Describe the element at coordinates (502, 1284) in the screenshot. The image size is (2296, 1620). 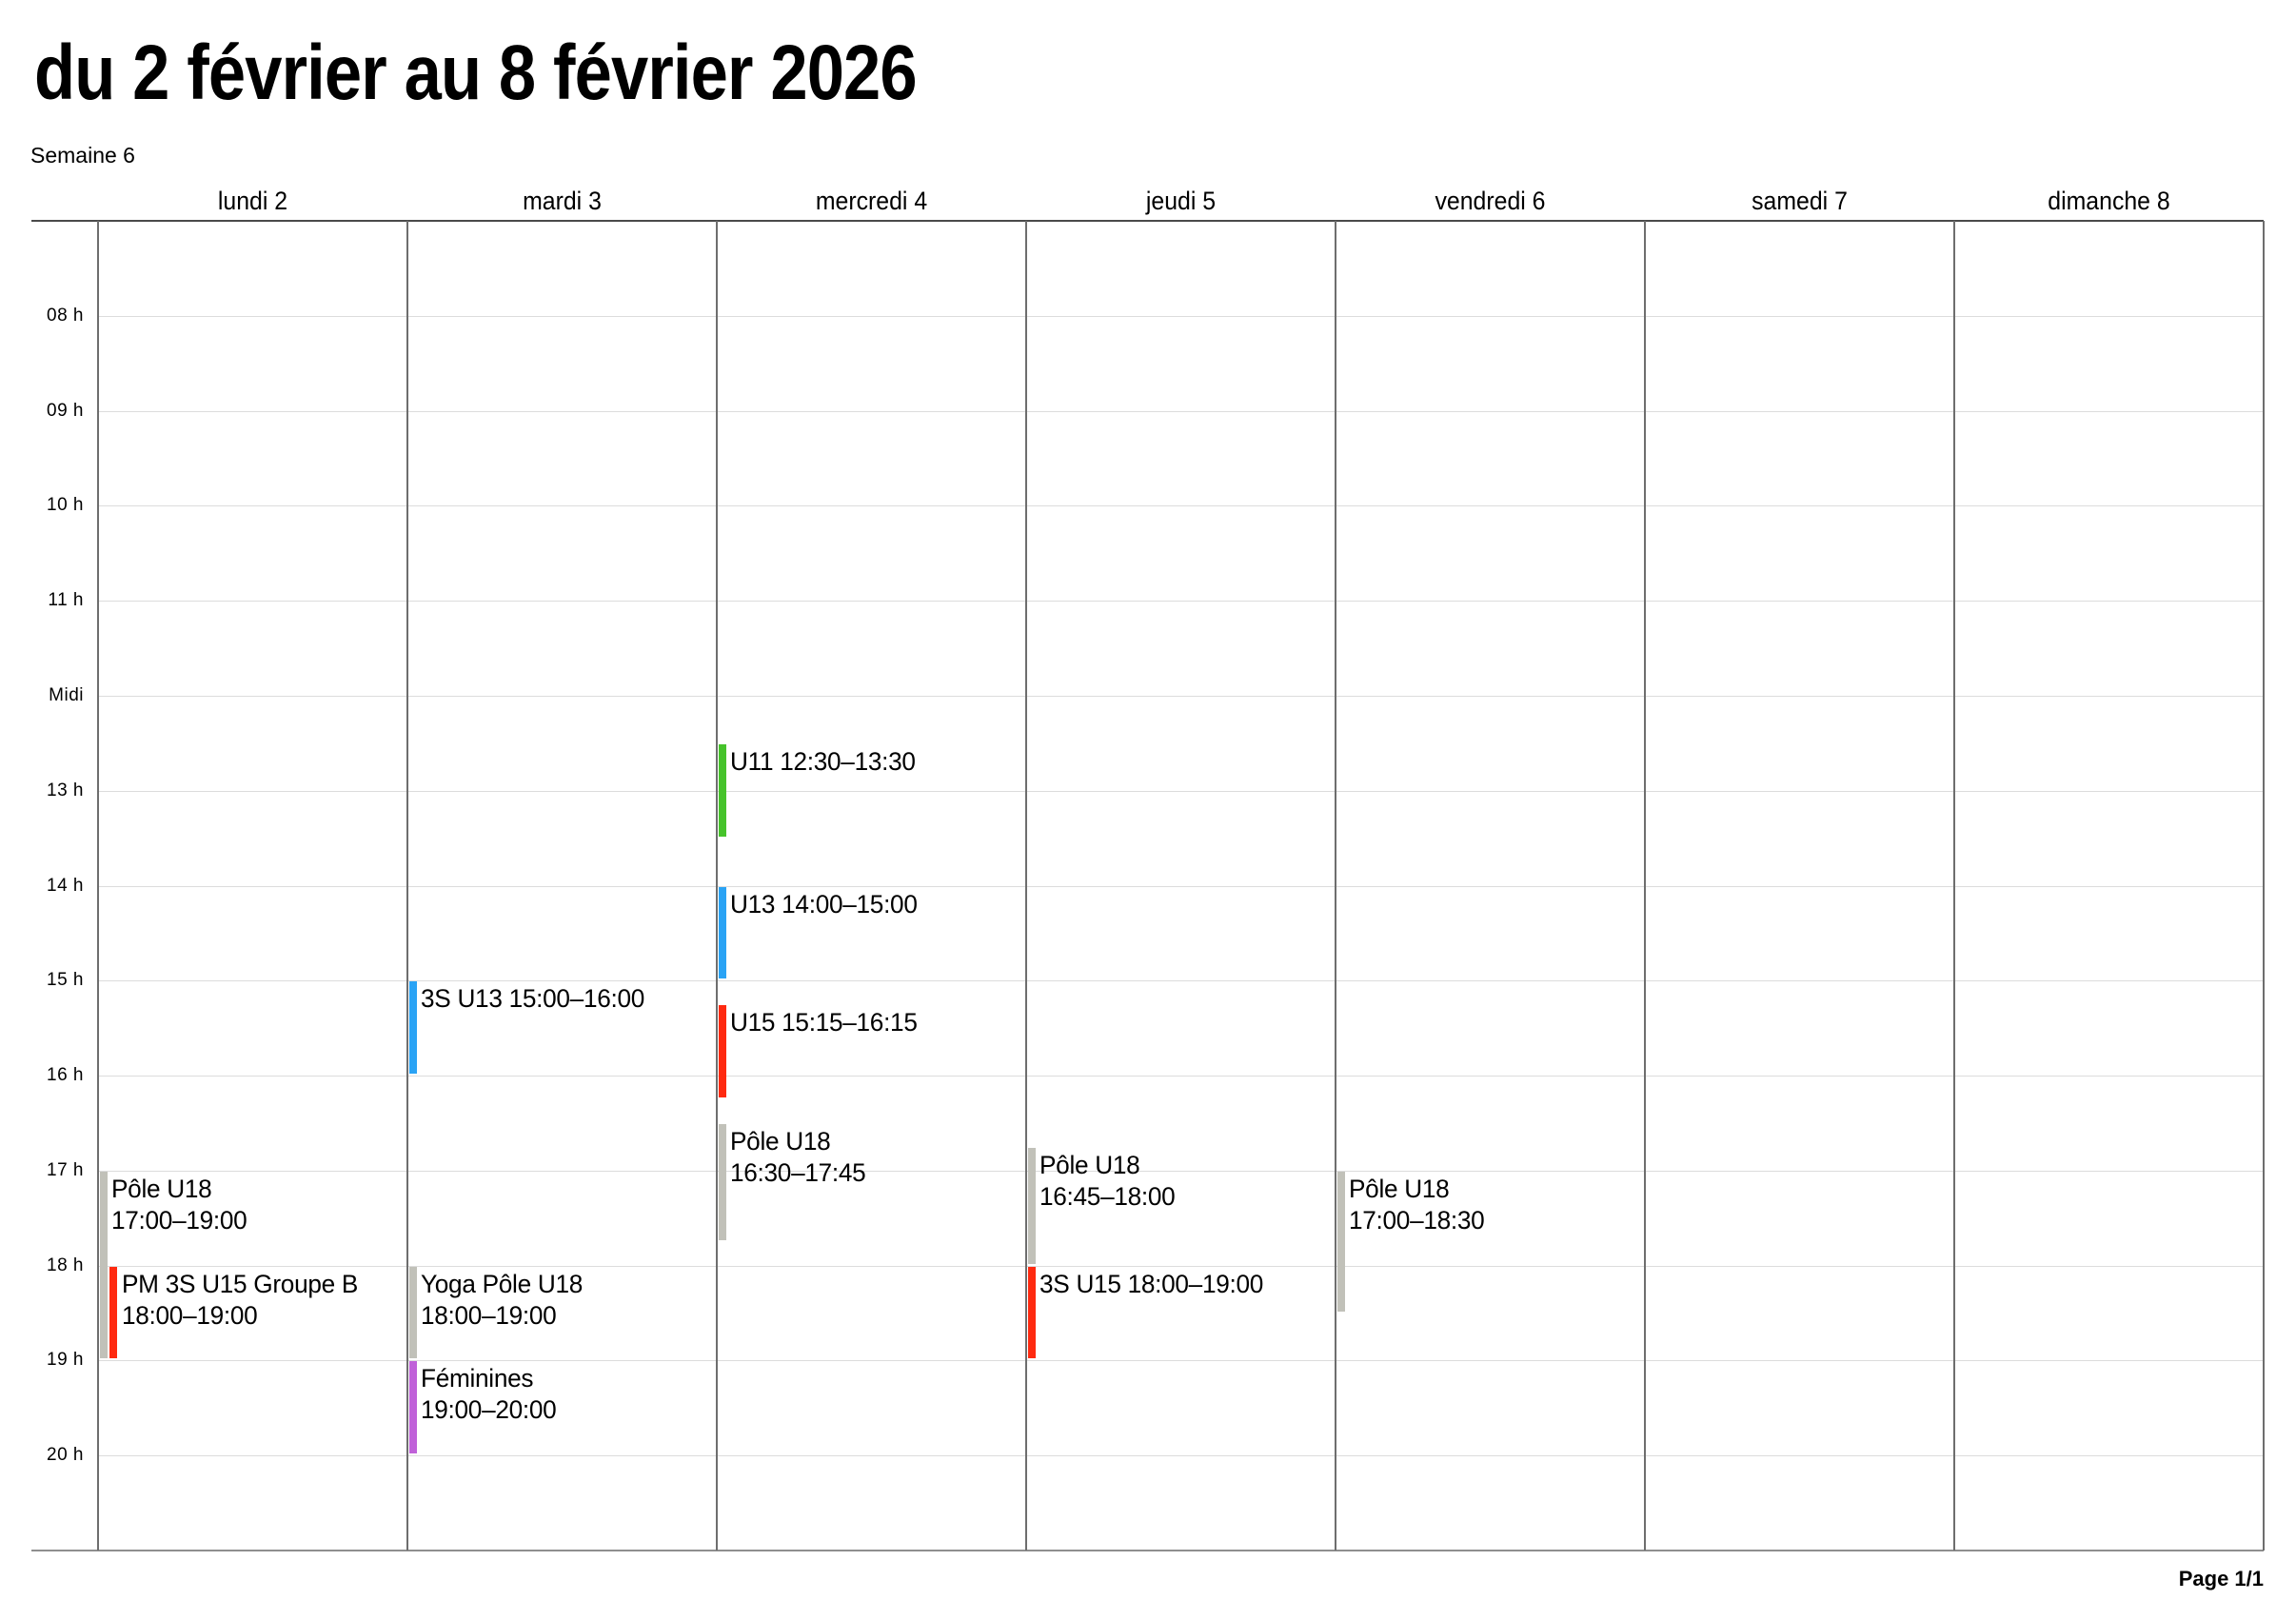
I see `event-title: Yoga Pôle U18` at that location.